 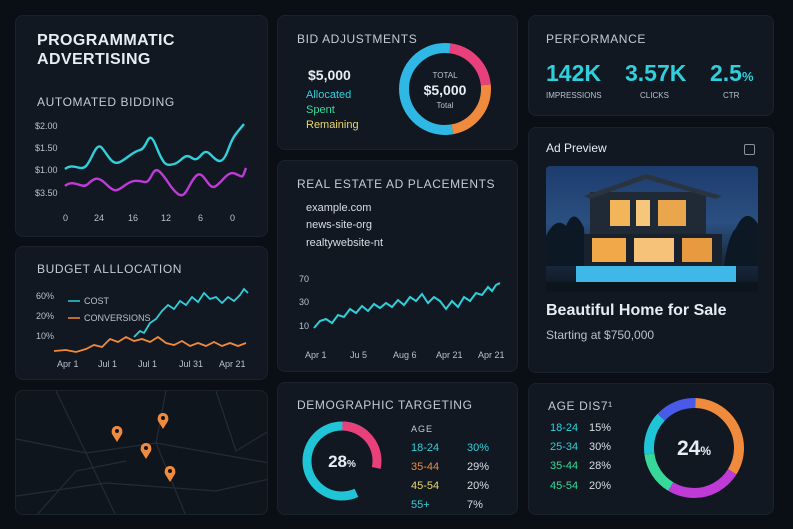 I want to click on demographic-donut, so click(x=342, y=461).